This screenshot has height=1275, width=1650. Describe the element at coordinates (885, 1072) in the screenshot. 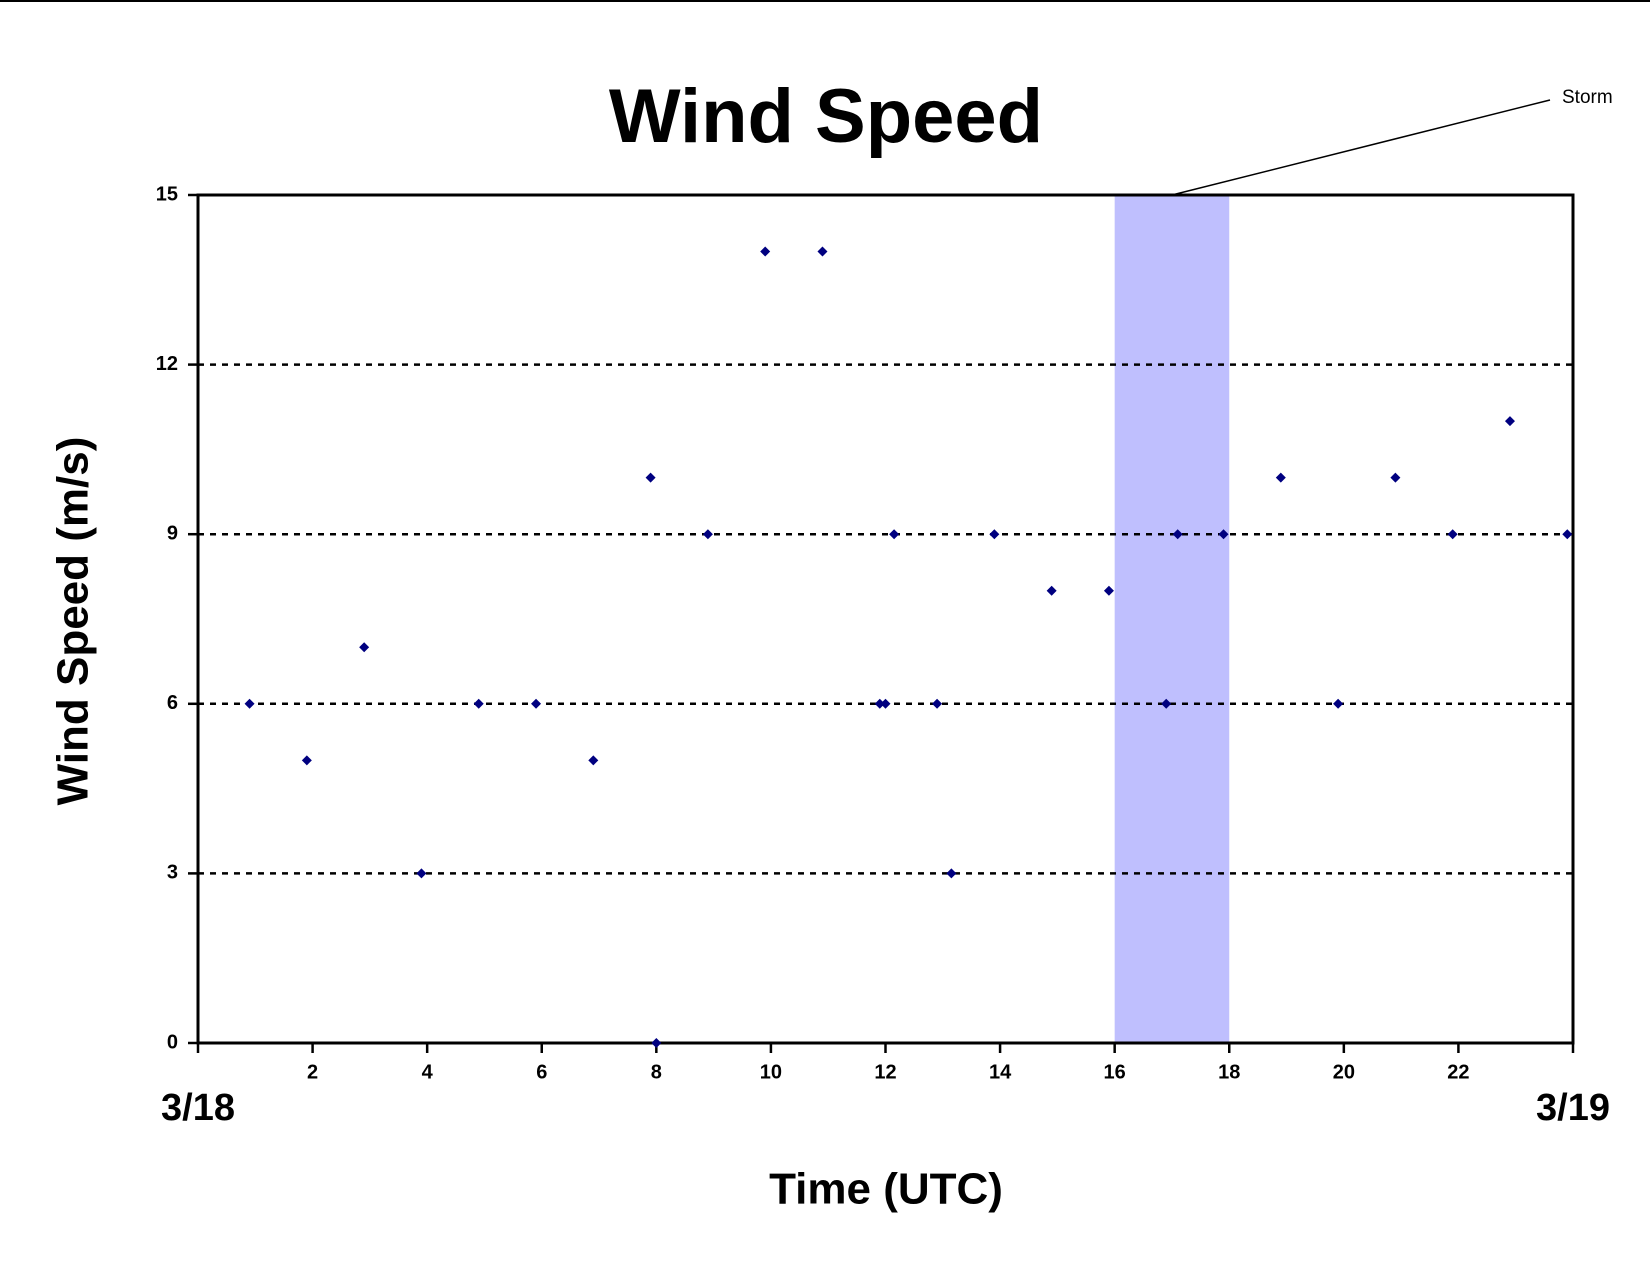

I see `x-tick-label: 12` at that location.